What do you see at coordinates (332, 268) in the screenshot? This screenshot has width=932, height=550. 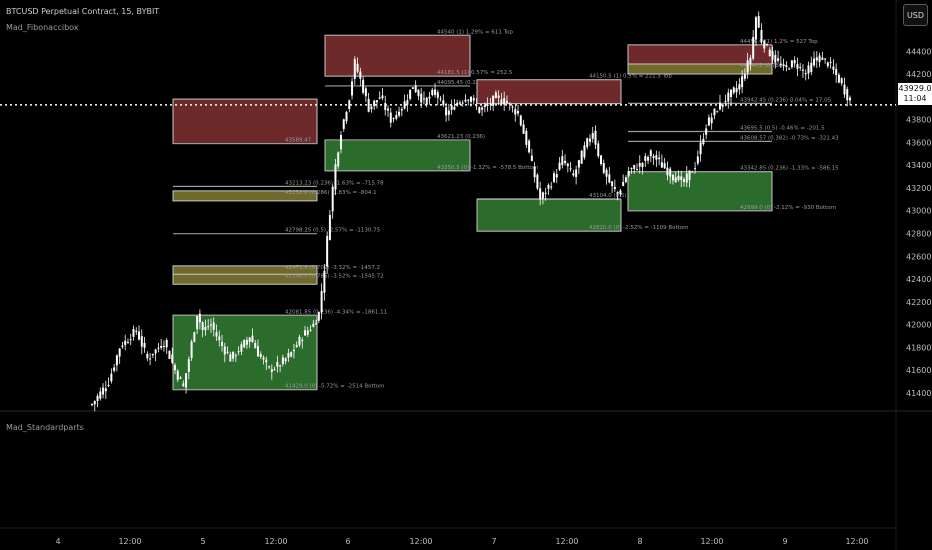 I see `fib-level-label: 42471.8 (0.702) -3.32% = -1457.2` at bounding box center [332, 268].